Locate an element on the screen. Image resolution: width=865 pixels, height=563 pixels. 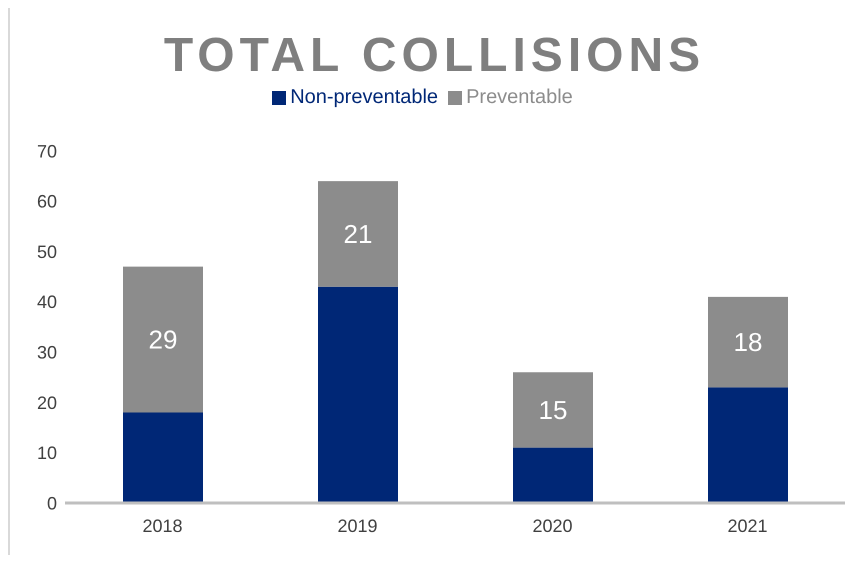
y-tick-label: 30 is located at coordinates (46, 352).